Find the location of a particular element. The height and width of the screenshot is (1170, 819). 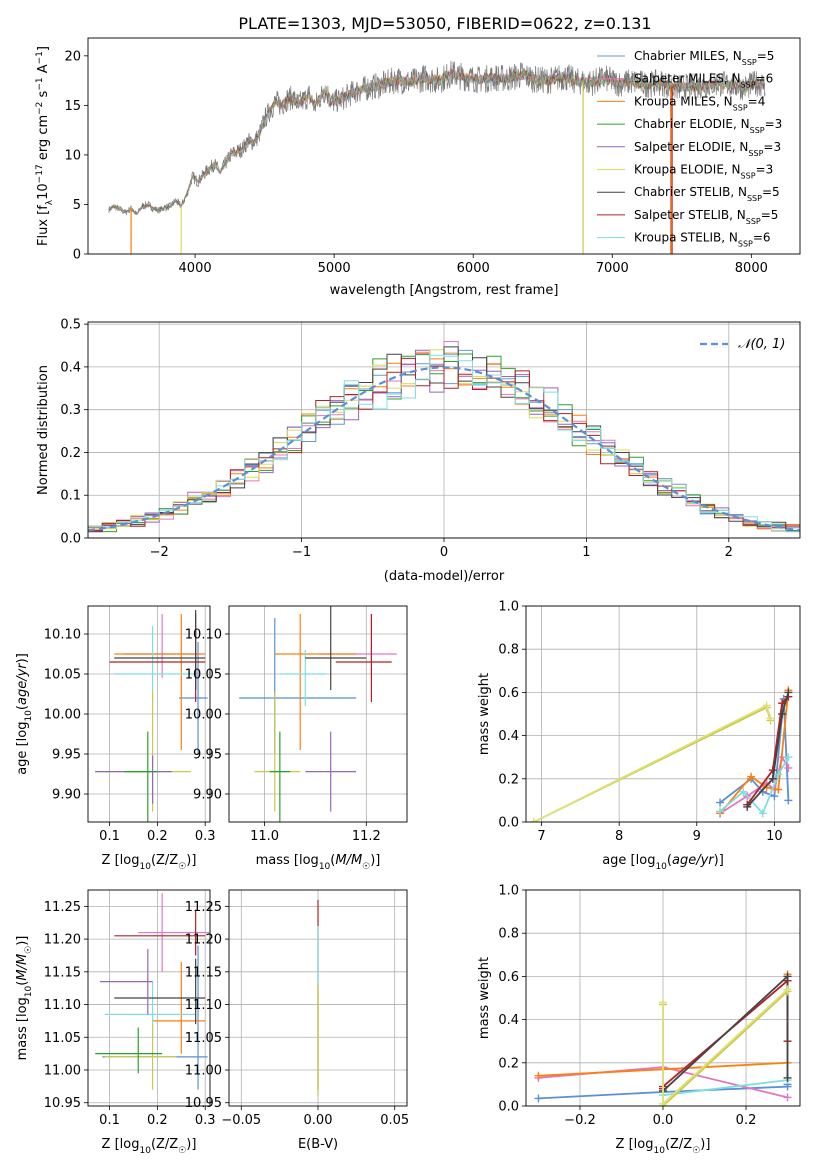

x-axis-label: E(B-V) is located at coordinates (318, 1144).